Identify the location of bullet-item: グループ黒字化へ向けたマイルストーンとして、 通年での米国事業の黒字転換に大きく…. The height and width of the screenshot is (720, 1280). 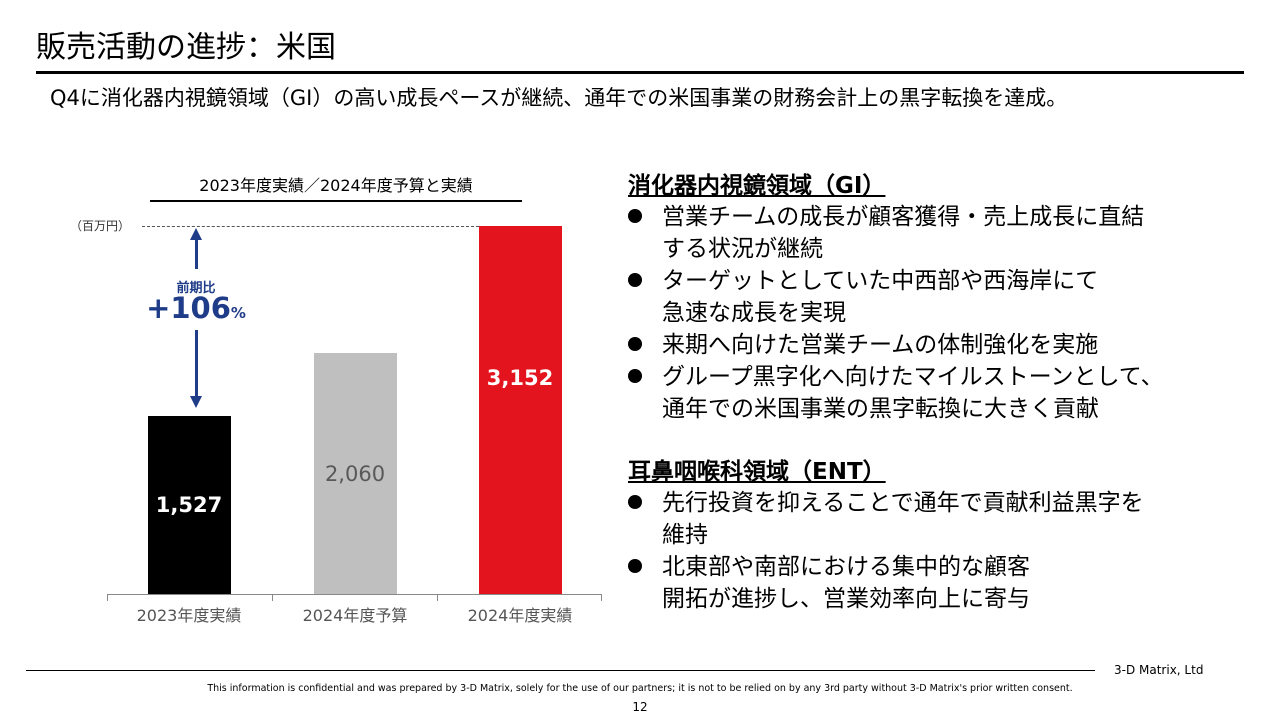
(938, 393).